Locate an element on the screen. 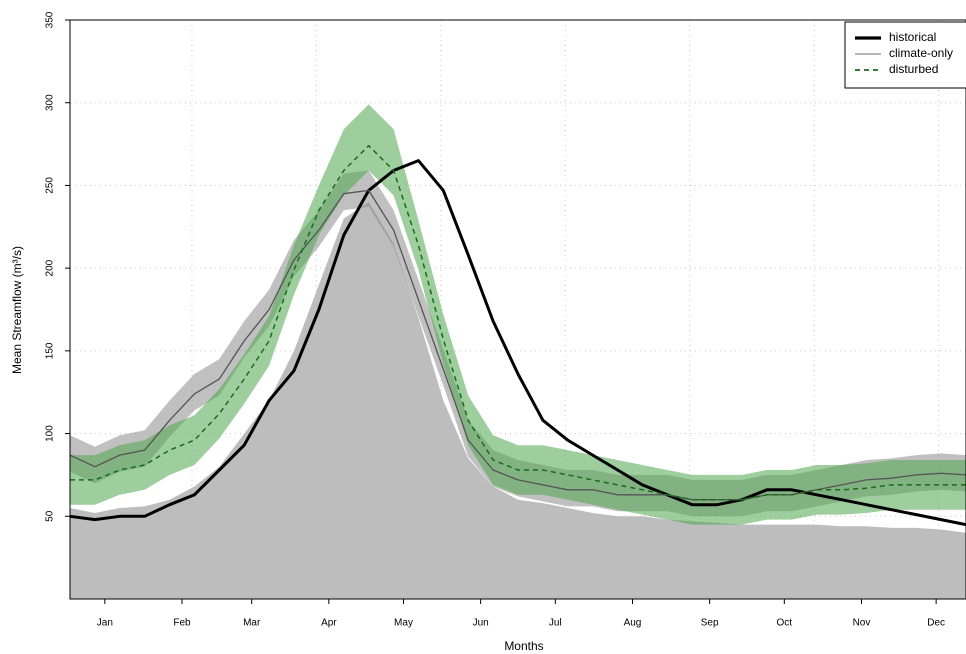 The height and width of the screenshot is (654, 966). x-tick-label: Jan is located at coordinates (105, 623).